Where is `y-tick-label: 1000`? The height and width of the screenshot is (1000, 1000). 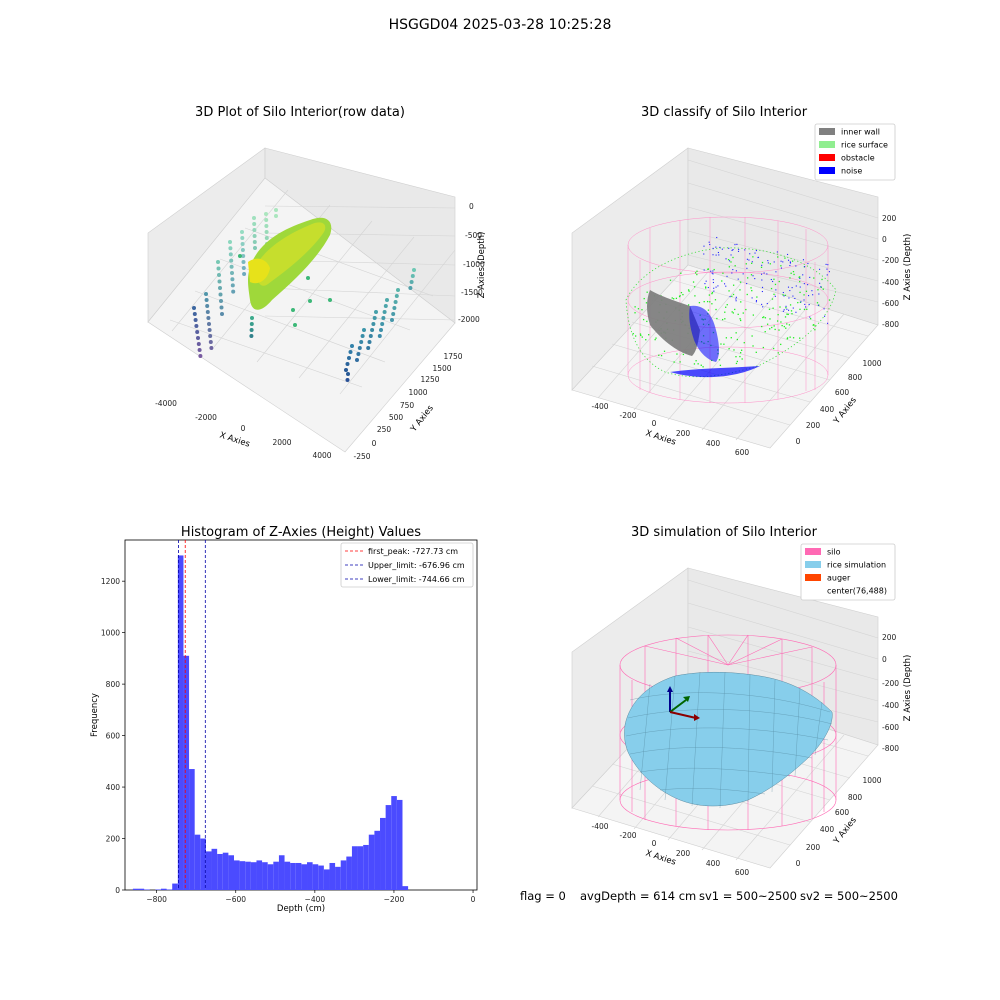 y-tick-label: 1000 is located at coordinates (110, 633).